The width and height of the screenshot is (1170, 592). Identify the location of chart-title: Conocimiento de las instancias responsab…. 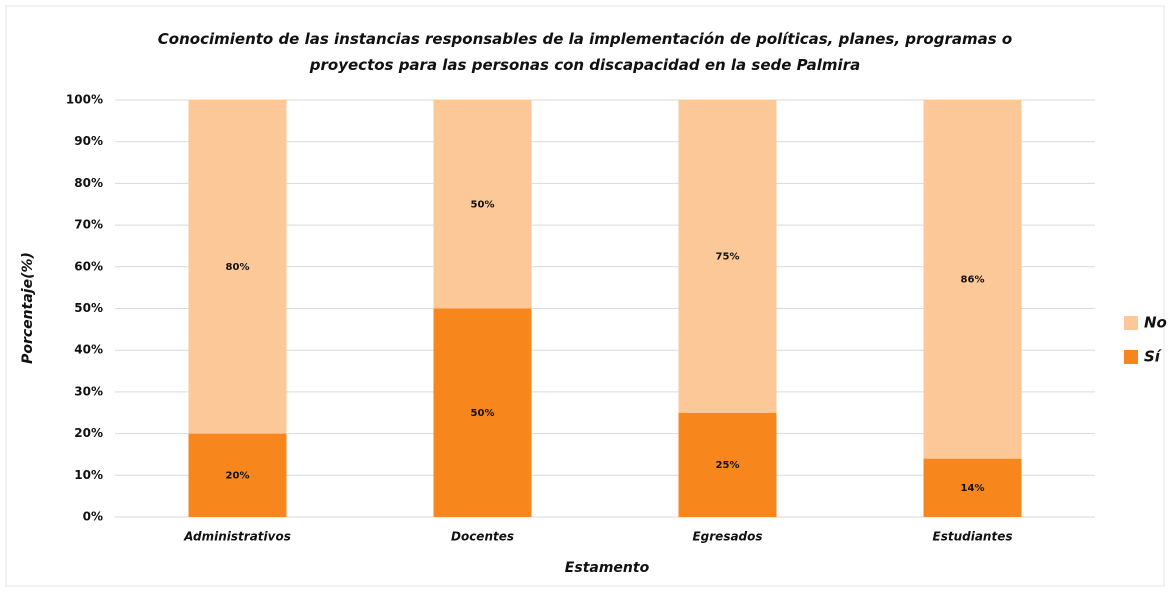
(585, 52).